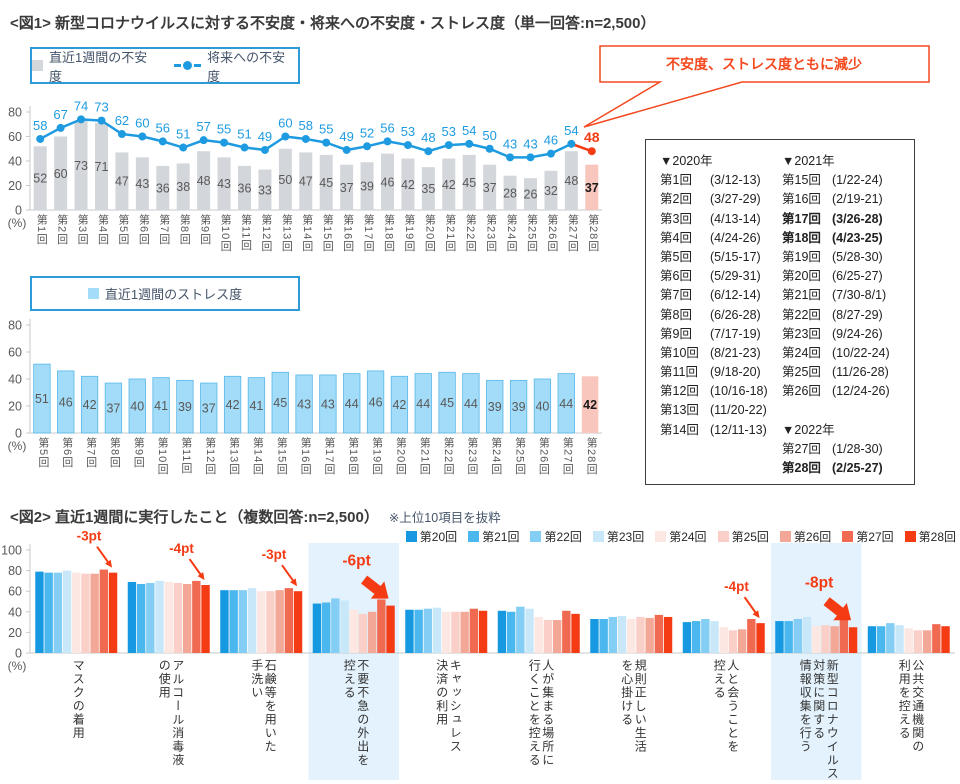 The image size is (960, 784). I want to click on schedule-row: 第22回 (8/27-29), so click(849, 315).